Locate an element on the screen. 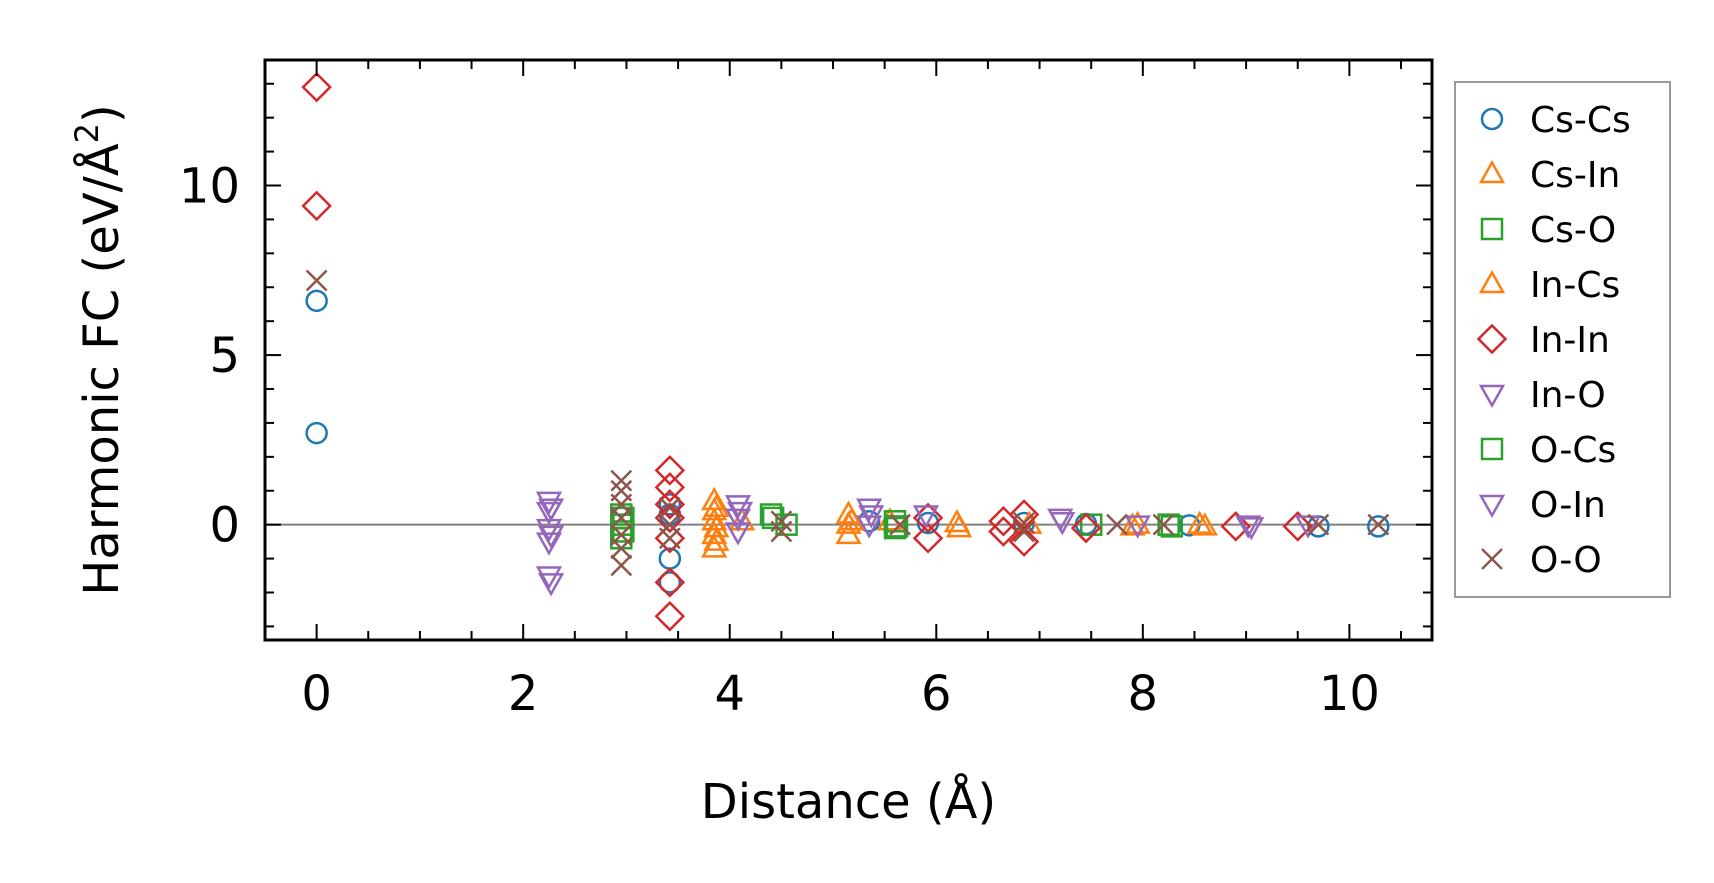  data-point-o-o-8-stroke-b is located at coordinates (669, 507).